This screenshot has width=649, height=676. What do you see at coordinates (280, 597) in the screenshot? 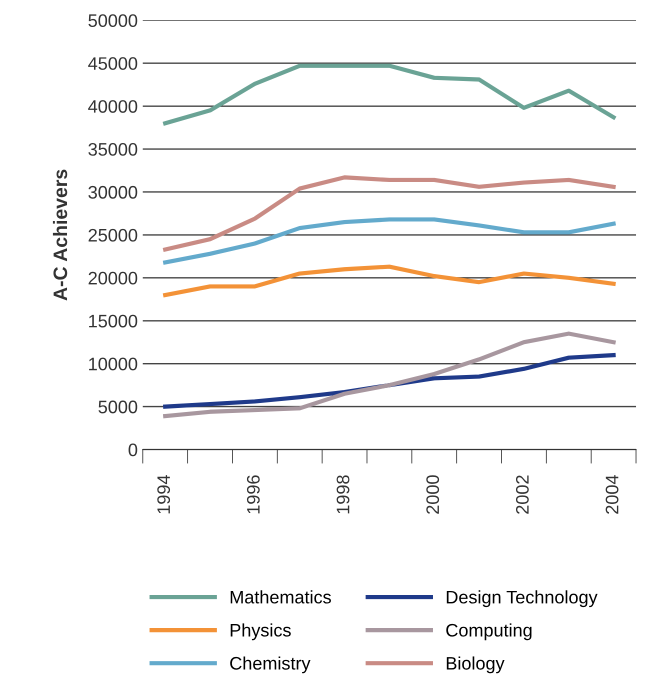
I see `legend-label: Mathematics` at bounding box center [280, 597].